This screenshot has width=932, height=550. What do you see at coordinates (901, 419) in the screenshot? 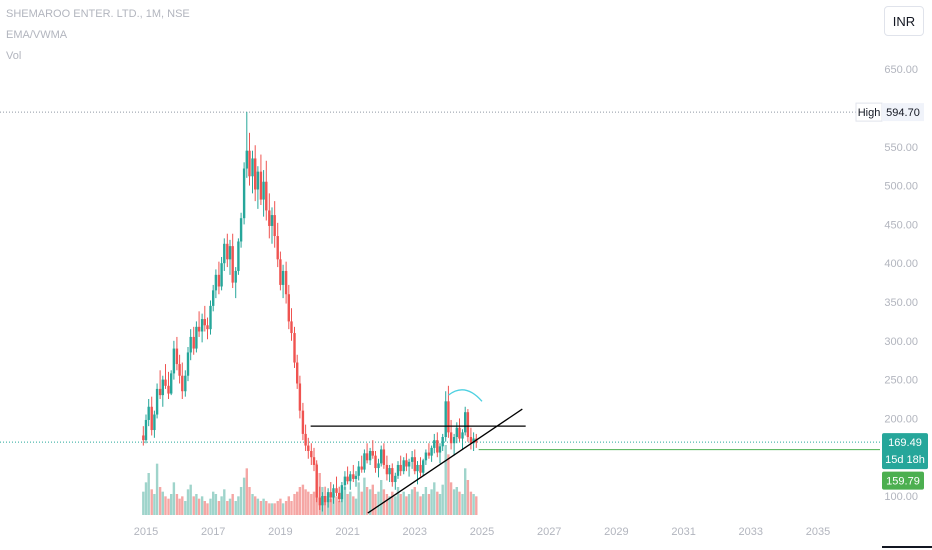
I see `price-tick-label: 200.00` at bounding box center [901, 419].